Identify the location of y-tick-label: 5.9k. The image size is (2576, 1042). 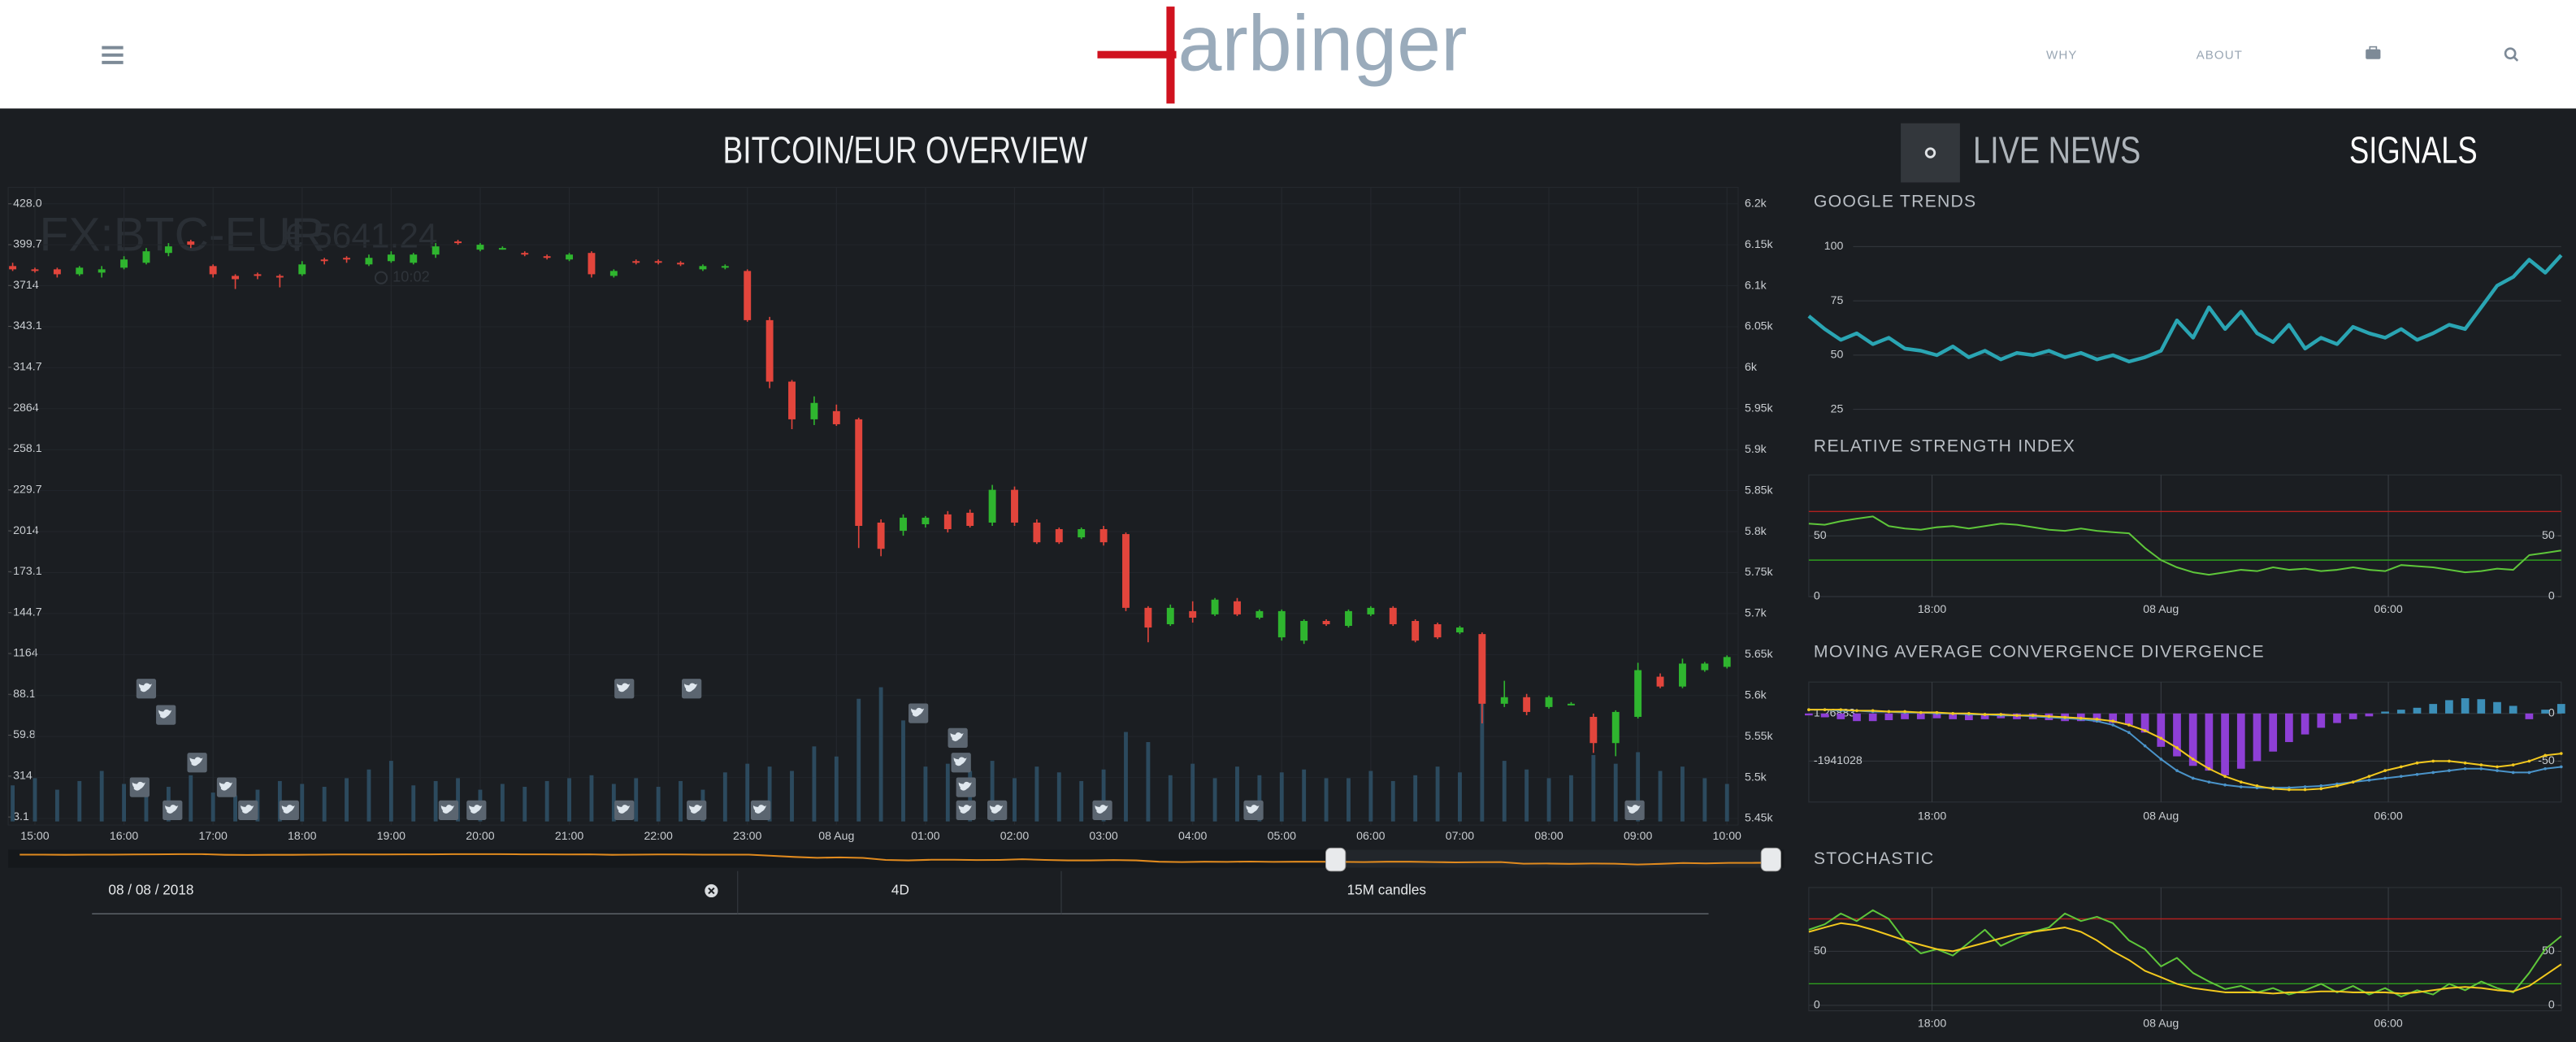
(1756, 449).